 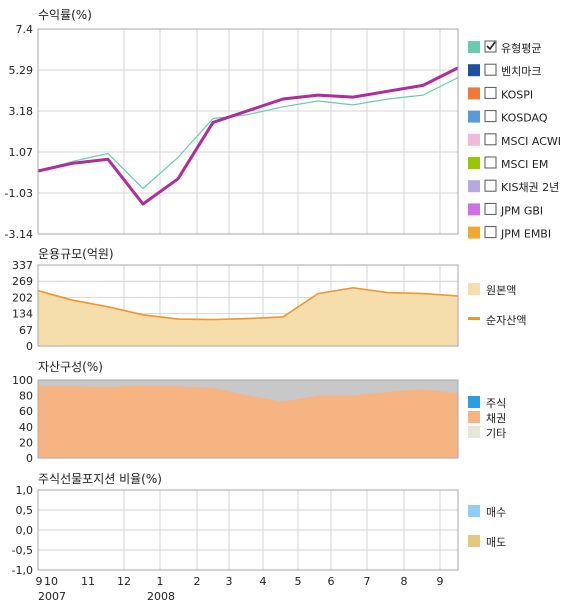 What do you see at coordinates (331, 581) in the screenshot?
I see `x-tick-label: 6` at bounding box center [331, 581].